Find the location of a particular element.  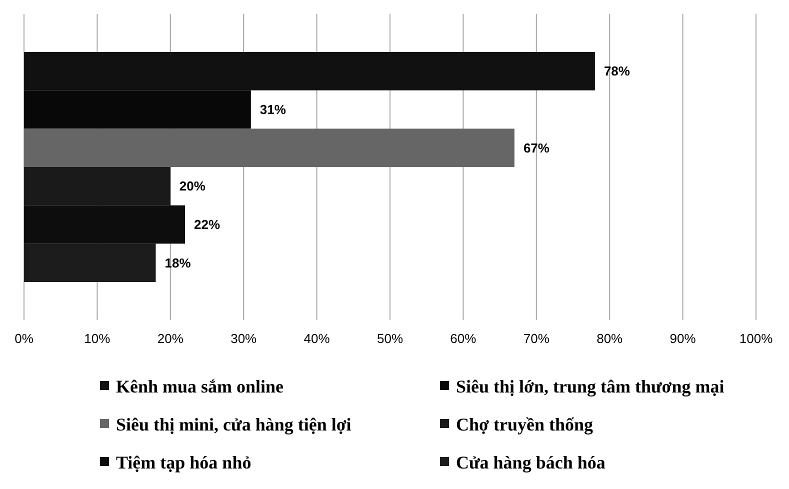

data-label: 20% is located at coordinates (192, 186).